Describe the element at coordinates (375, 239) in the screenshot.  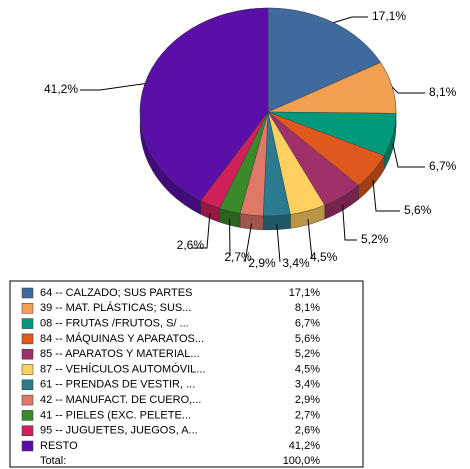
I see `data-label: 5,2%` at that location.